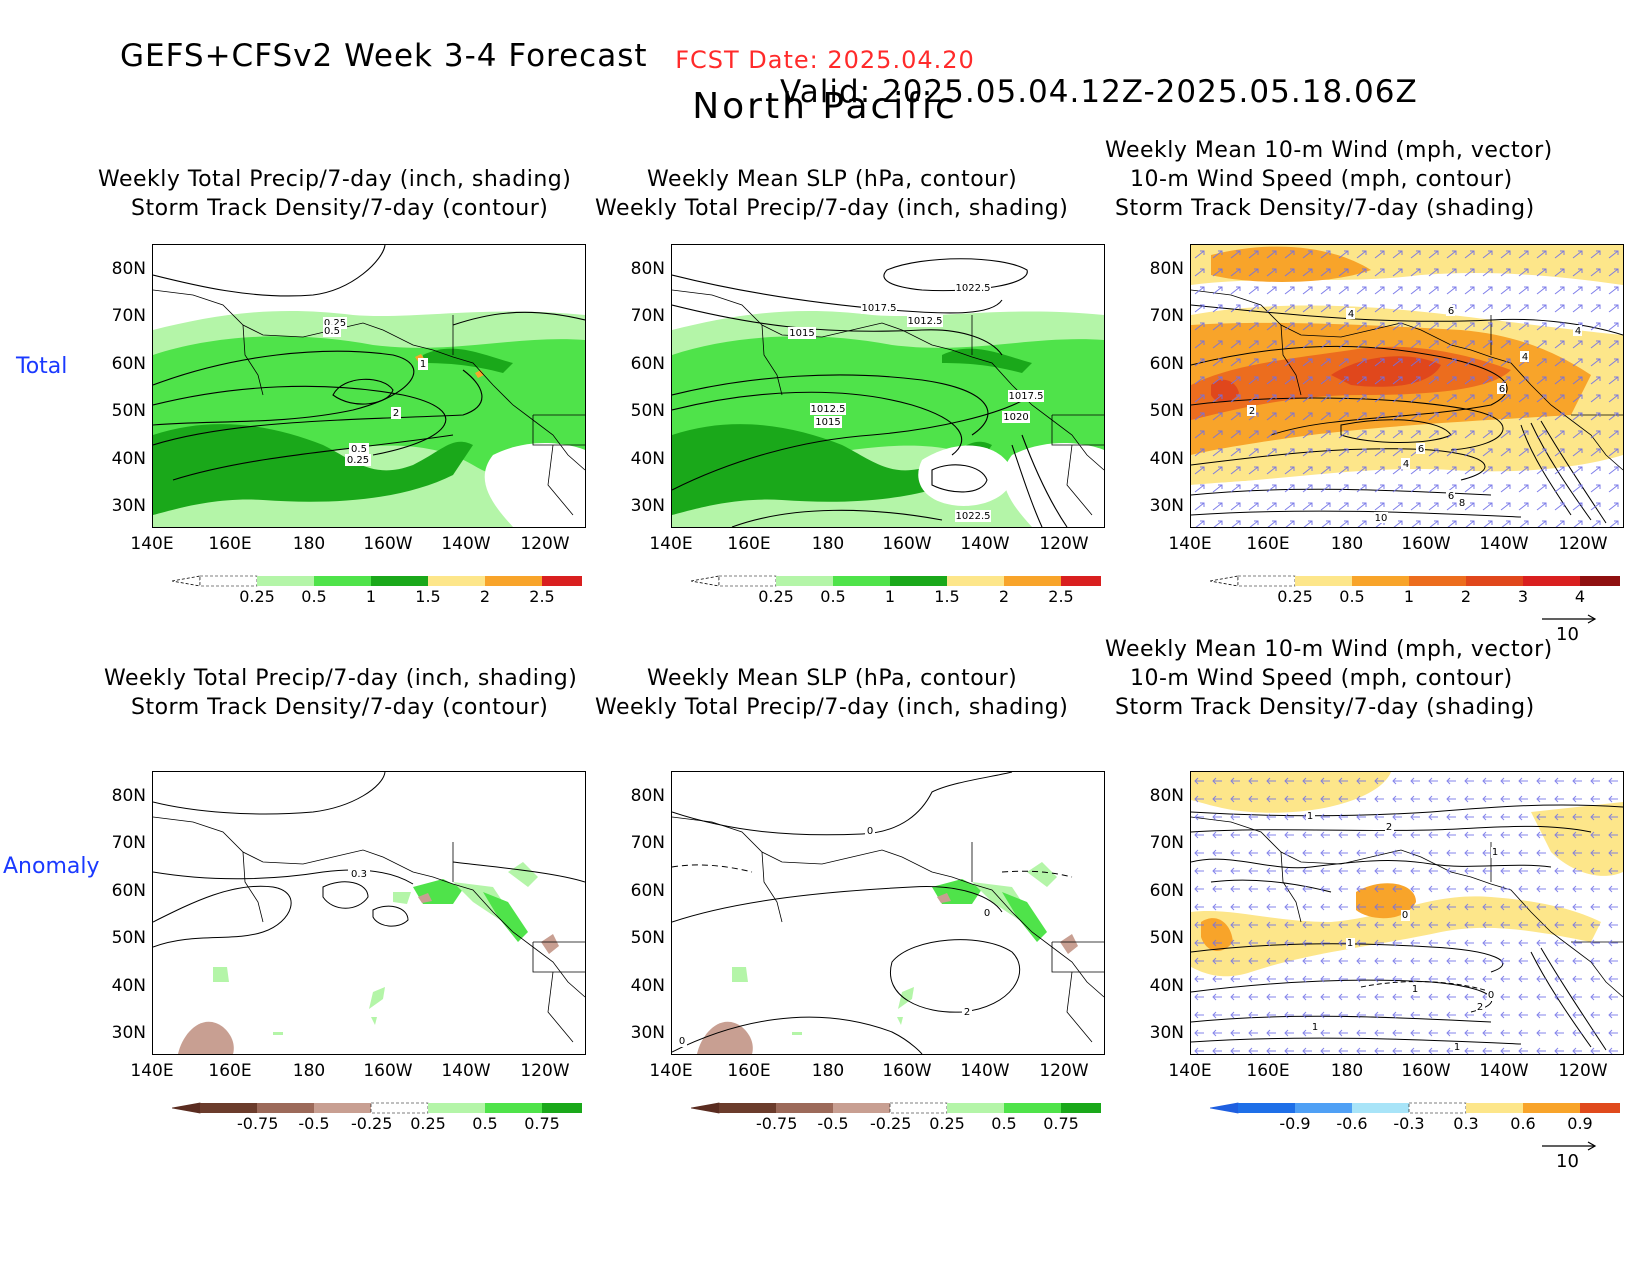  Describe the element at coordinates (828, 1071) in the screenshot. I see `p5-lon-label: 180` at that location.